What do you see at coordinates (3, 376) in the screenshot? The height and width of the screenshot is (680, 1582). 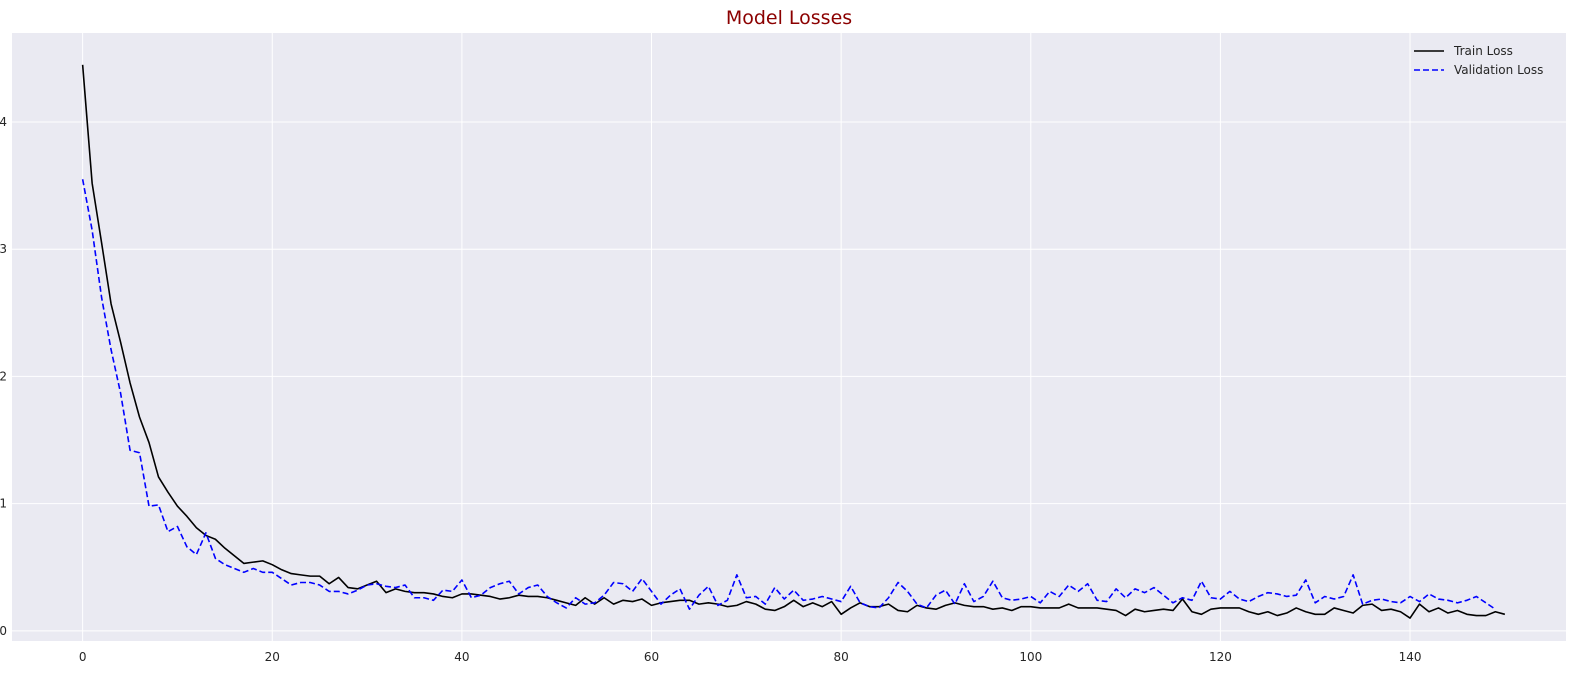 I see `y-tick-label: 2` at bounding box center [3, 376].